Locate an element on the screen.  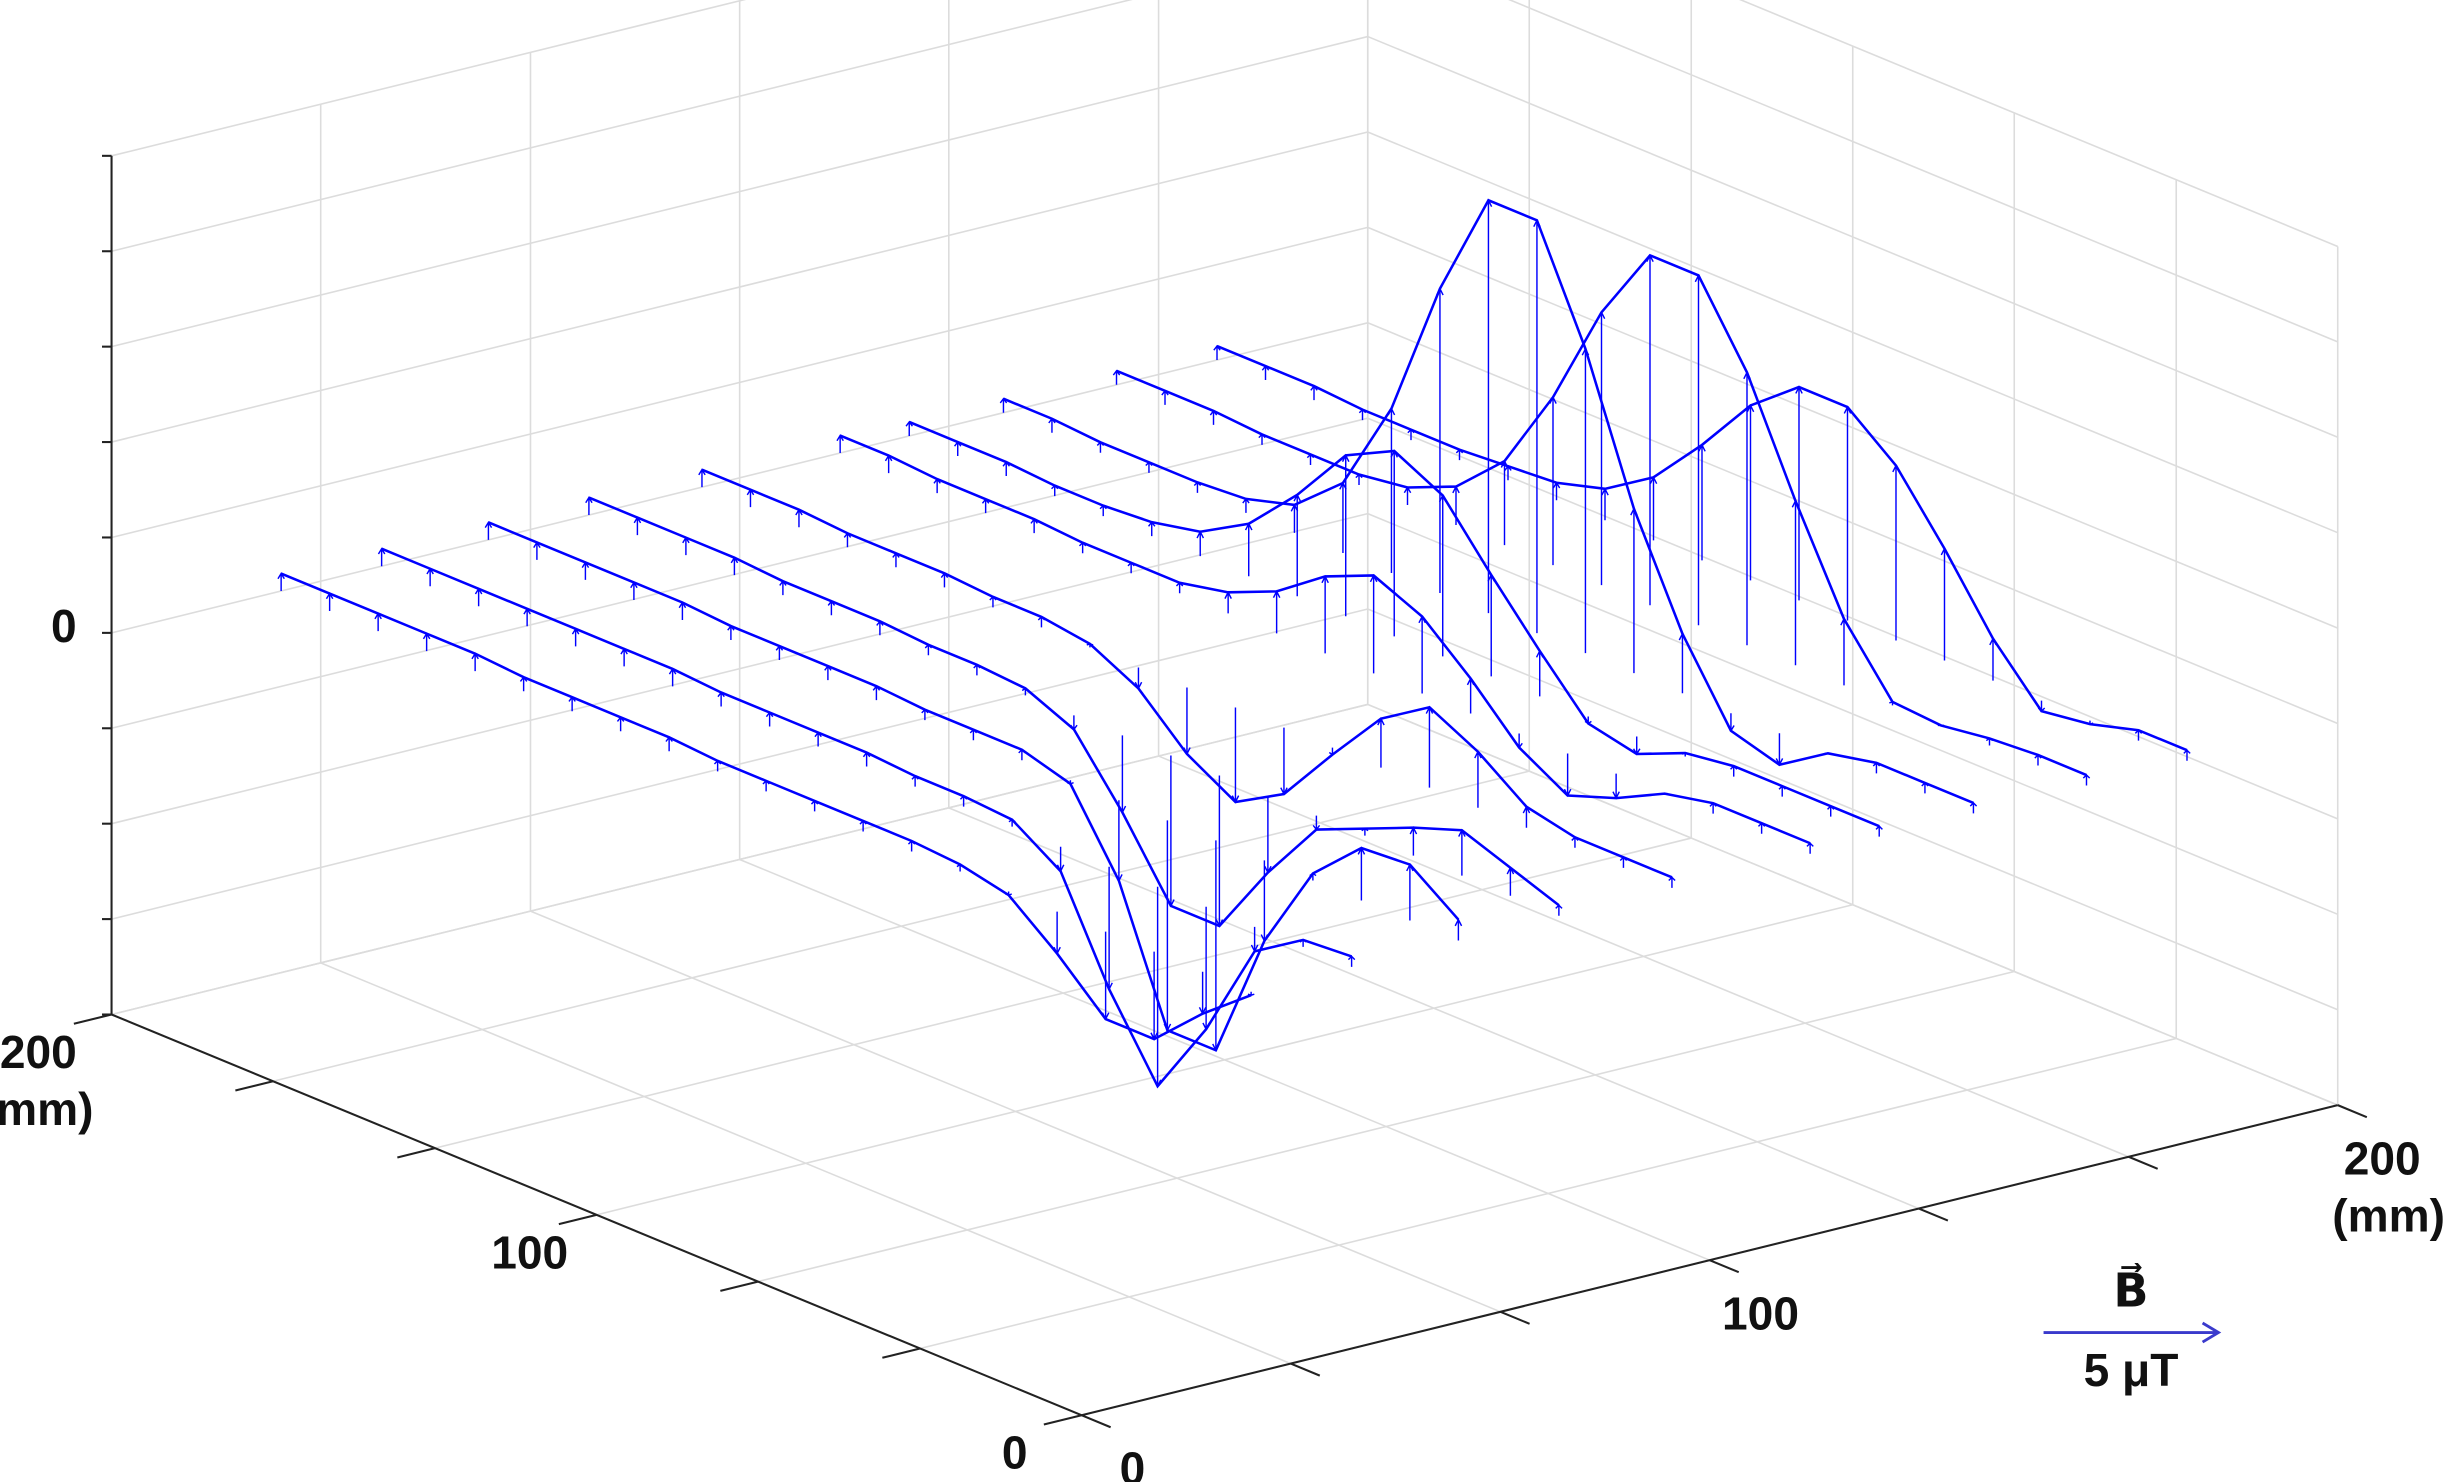
tick-label: 200 mm) is located at coordinates (46, 1080).